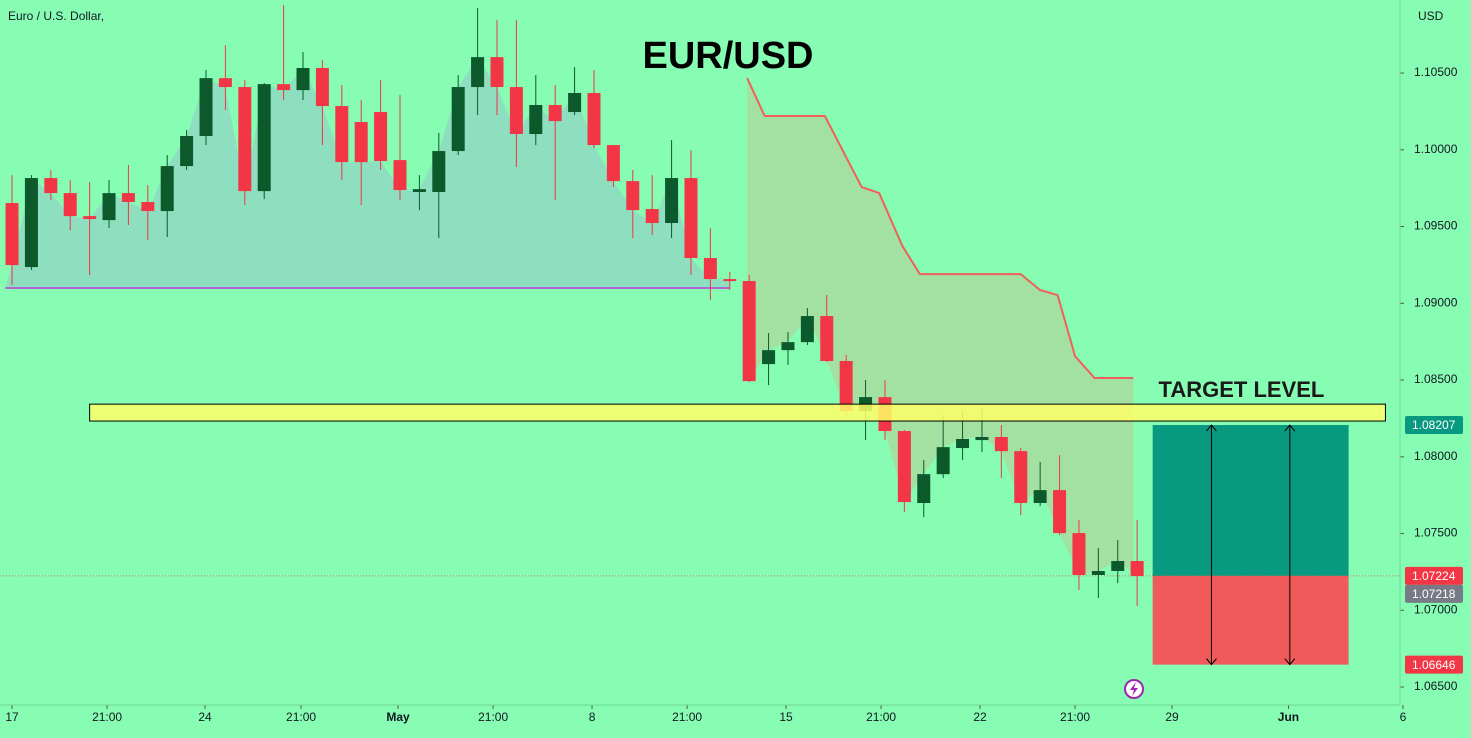 The image size is (1471, 738). What do you see at coordinates (980, 717) in the screenshot?
I see `x-tick-label: 22` at bounding box center [980, 717].